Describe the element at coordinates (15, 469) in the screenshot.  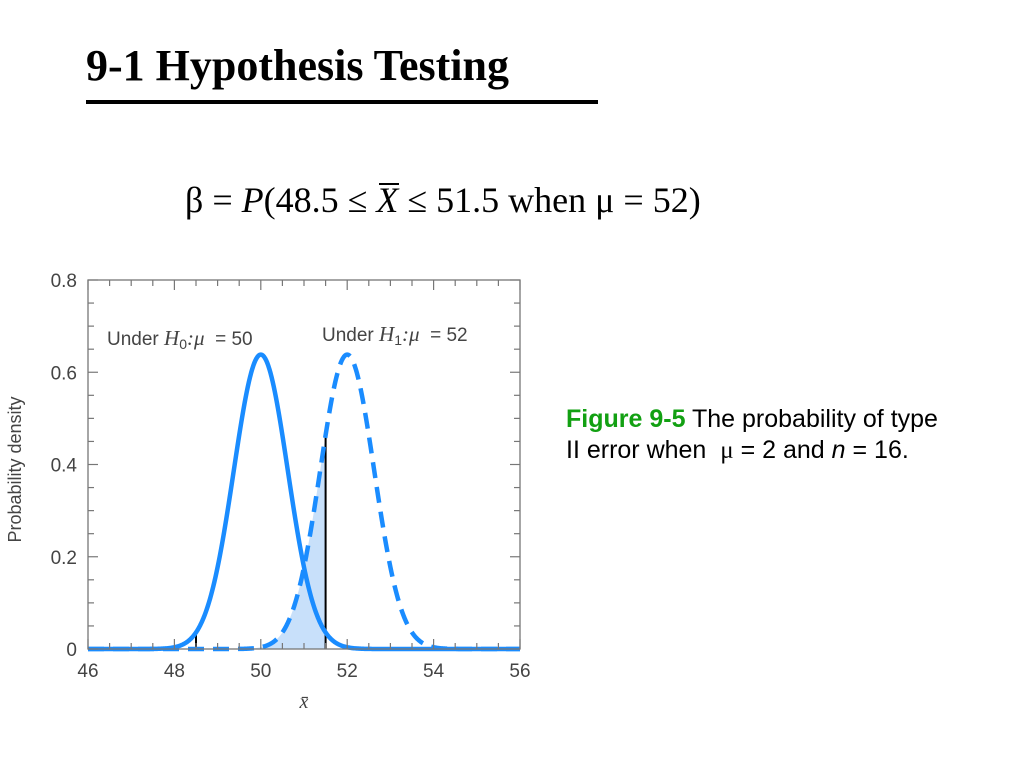
I see `y-axis-label: Probability density` at that location.